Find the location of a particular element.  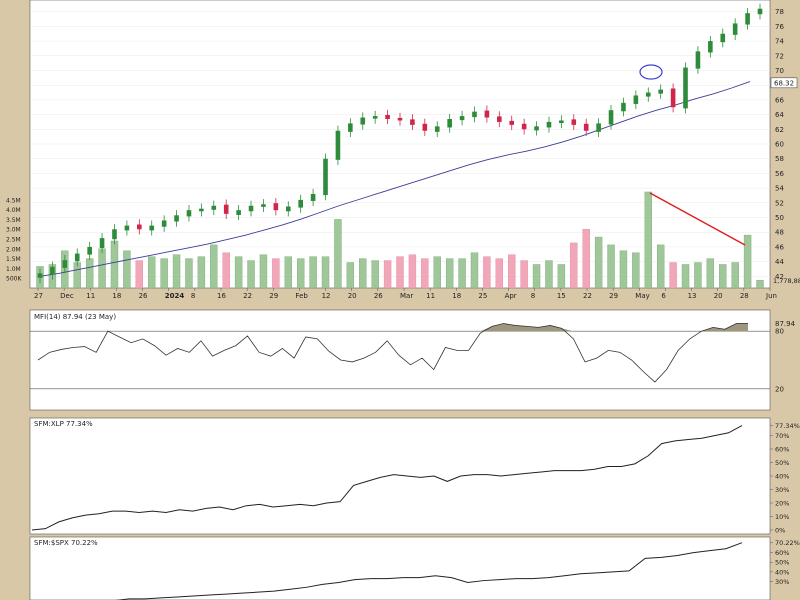

price-y-tick-label: 78 is located at coordinates (779, 12).